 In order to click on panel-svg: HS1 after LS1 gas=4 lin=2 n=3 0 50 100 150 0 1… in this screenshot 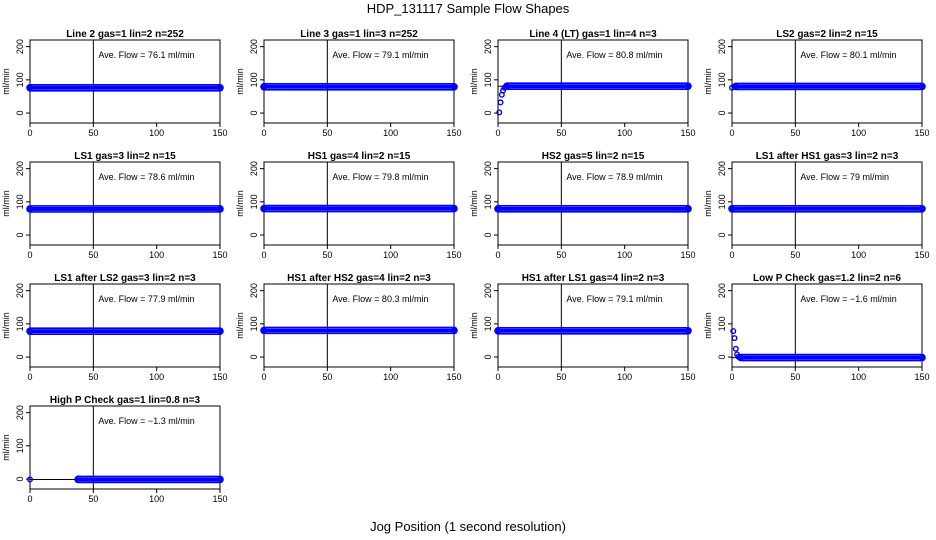, I will do `click(582, 327)`.